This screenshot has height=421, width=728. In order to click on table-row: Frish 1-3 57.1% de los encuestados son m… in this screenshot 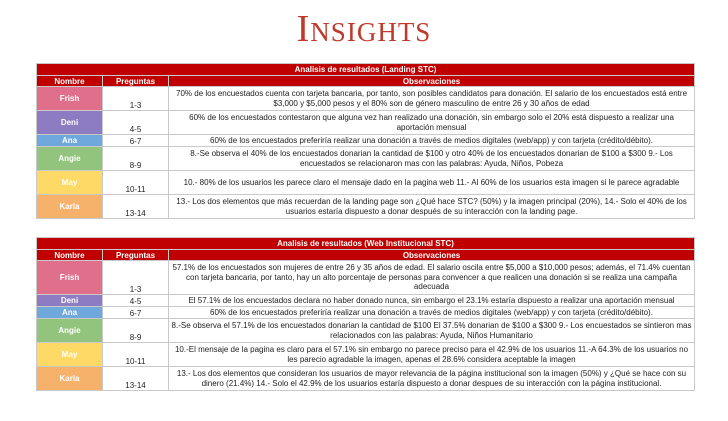, I will do `click(365, 277)`.